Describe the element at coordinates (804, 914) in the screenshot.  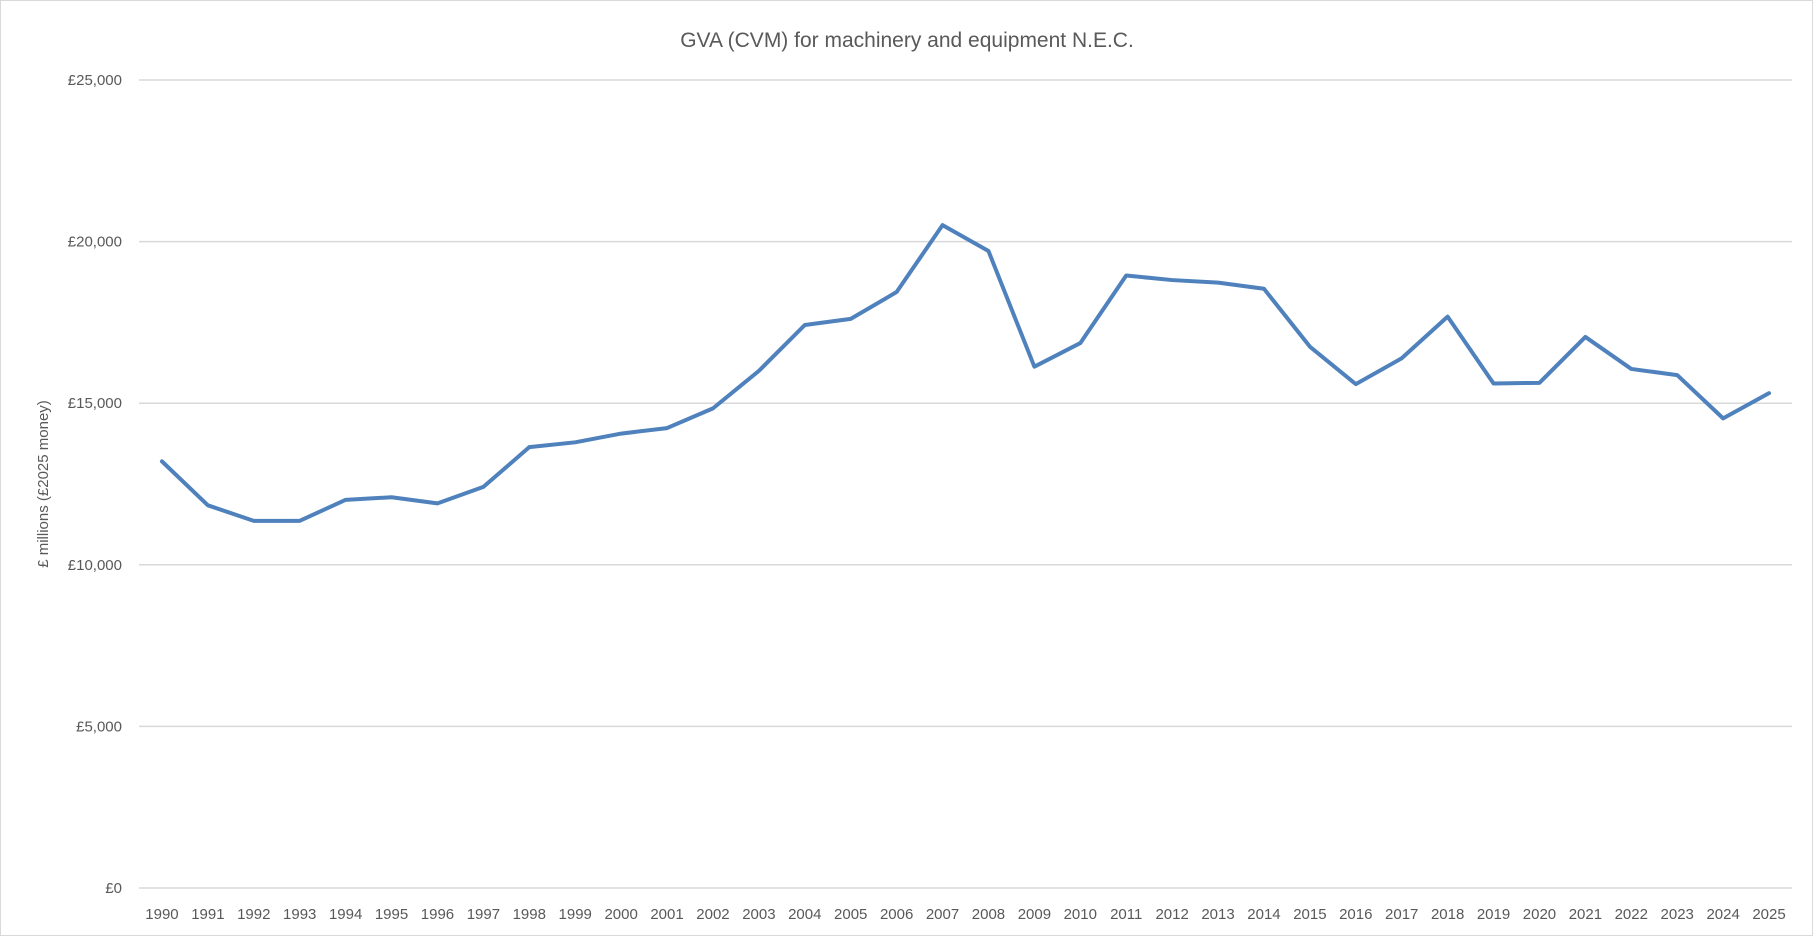
I see `x-tick-label: 2004` at that location.